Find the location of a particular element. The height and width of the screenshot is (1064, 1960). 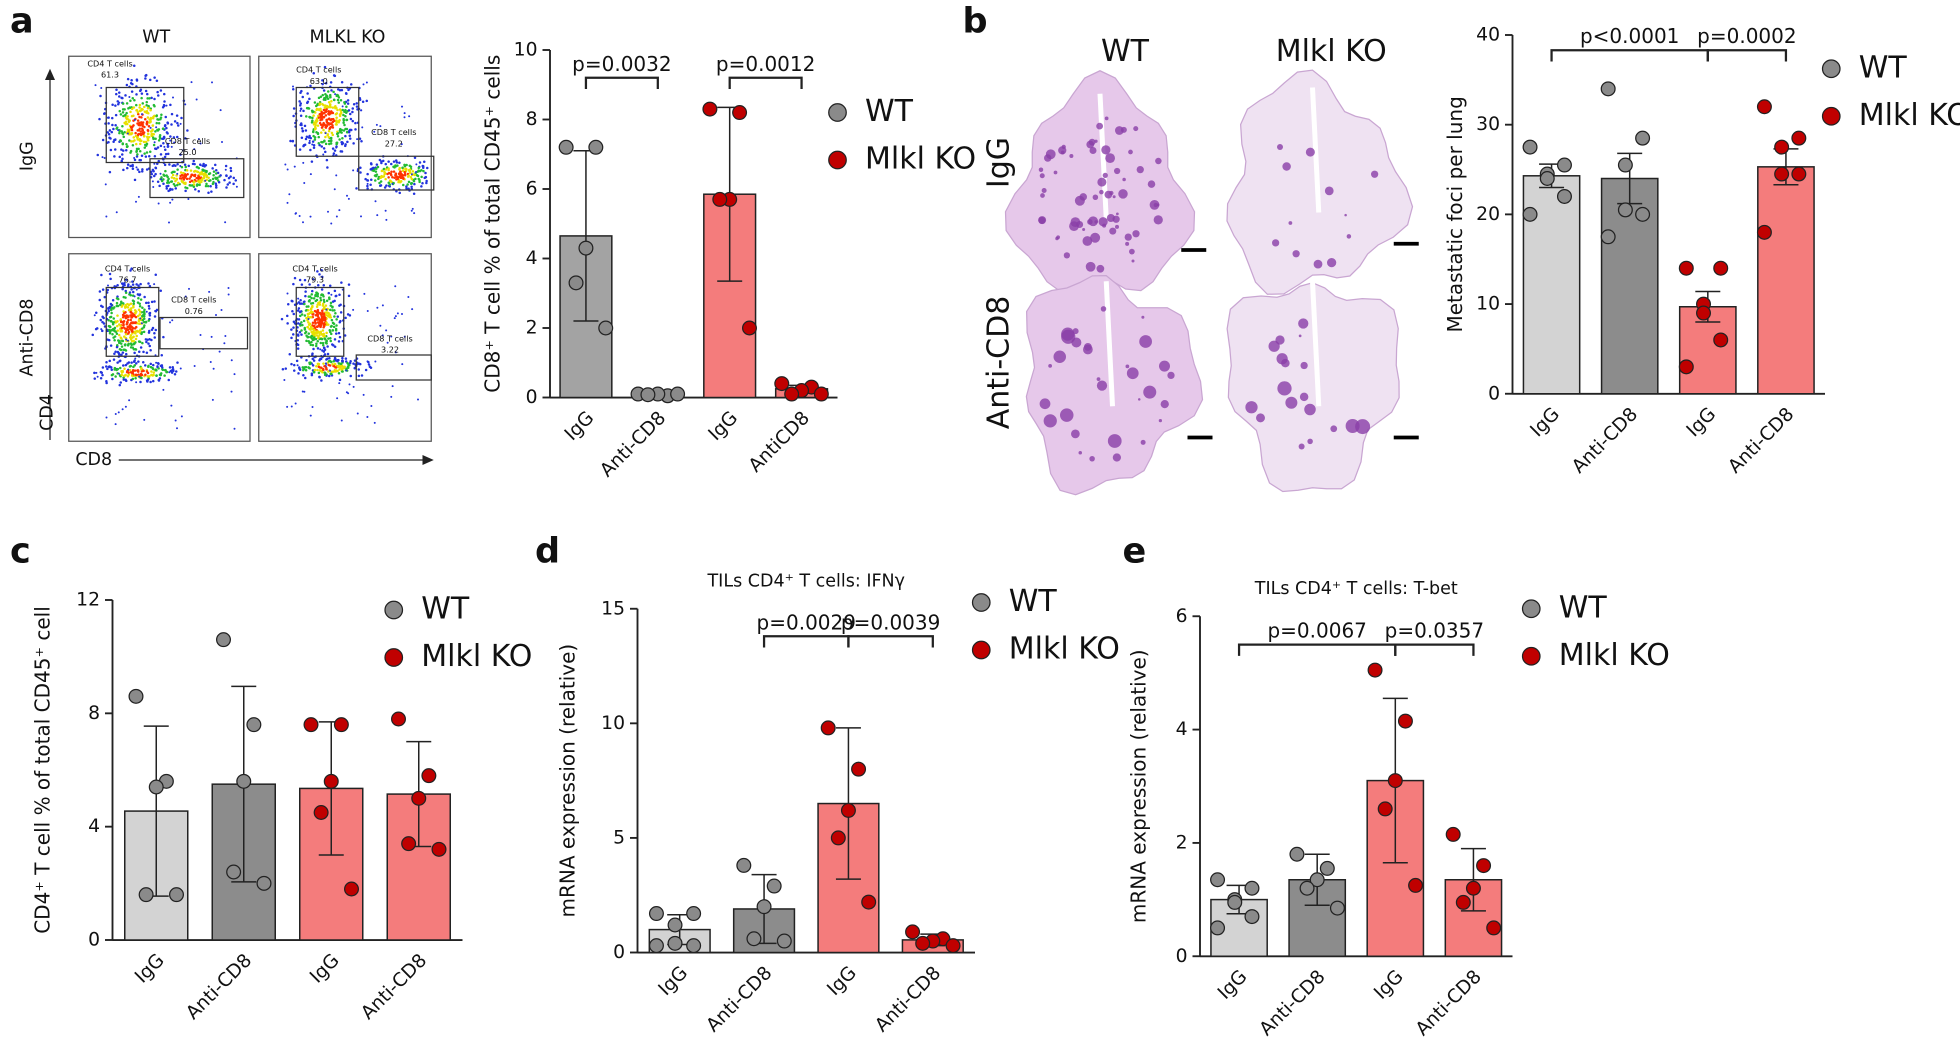

x-tick-label: IgG is located at coordinates (1232, 984).